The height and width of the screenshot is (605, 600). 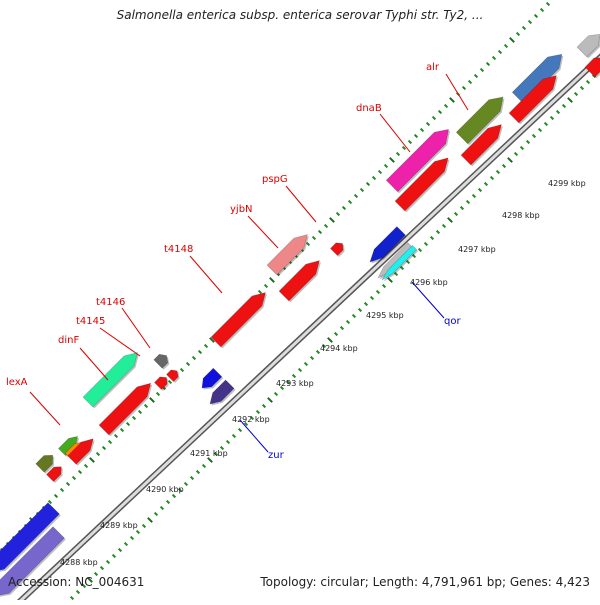 I want to click on gene-label-alr: alr, so click(x=433, y=67).